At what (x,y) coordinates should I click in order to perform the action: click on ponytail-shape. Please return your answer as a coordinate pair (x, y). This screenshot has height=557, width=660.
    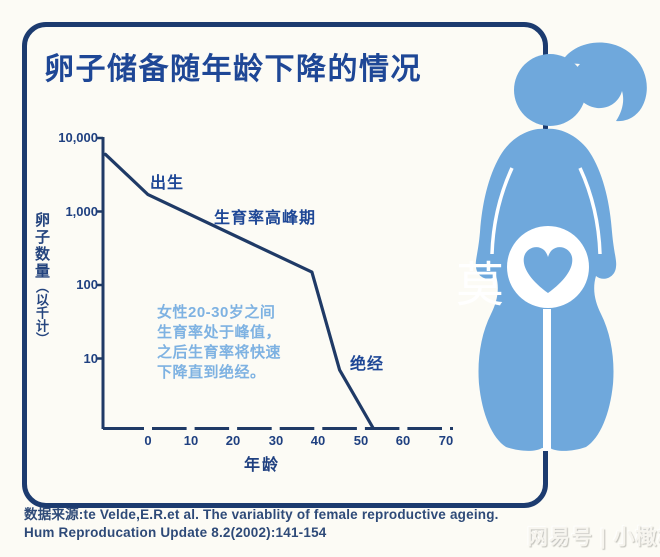
    Looking at the image, I should click on (603, 82).